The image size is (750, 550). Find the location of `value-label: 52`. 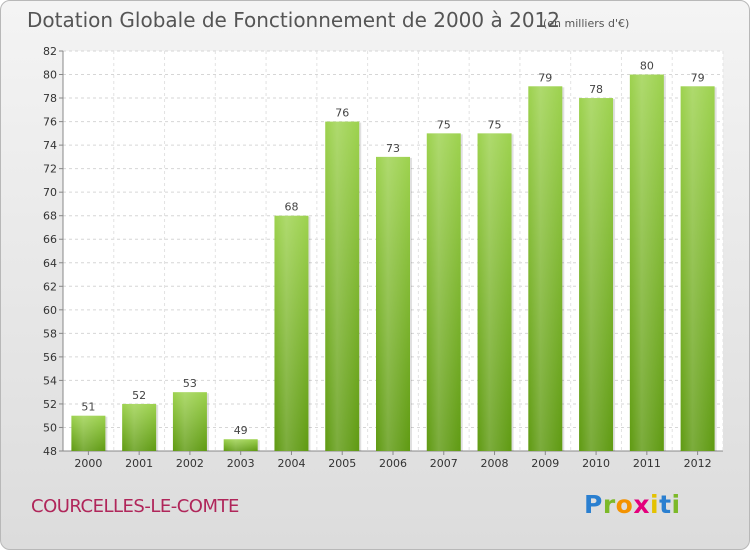

value-label: 52 is located at coordinates (139, 395).